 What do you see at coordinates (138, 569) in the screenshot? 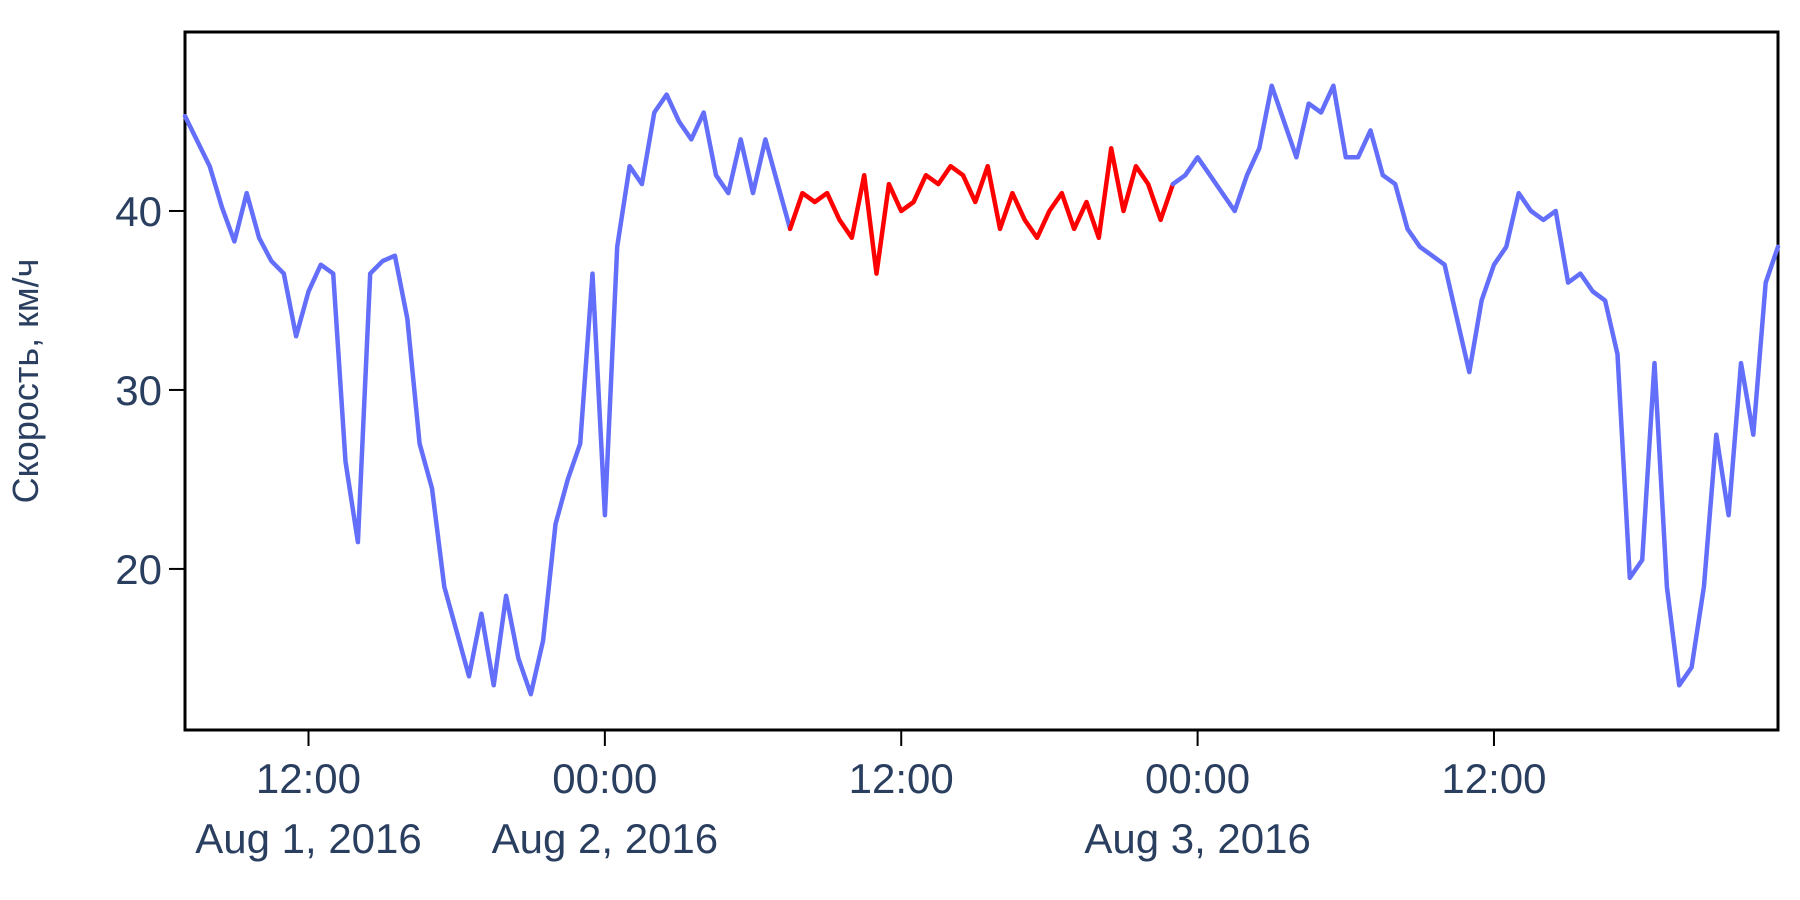
I see `y-tick-label: 20` at bounding box center [138, 569].